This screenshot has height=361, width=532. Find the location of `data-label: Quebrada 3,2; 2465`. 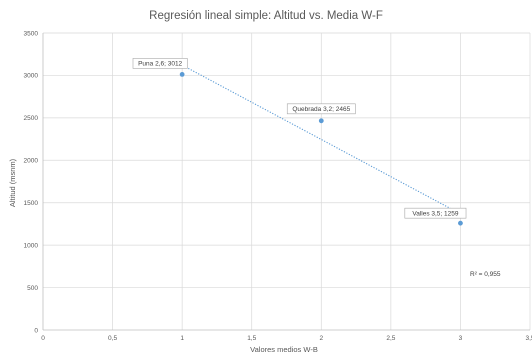

data-label: Quebrada 3,2; 2465 is located at coordinates (321, 109).